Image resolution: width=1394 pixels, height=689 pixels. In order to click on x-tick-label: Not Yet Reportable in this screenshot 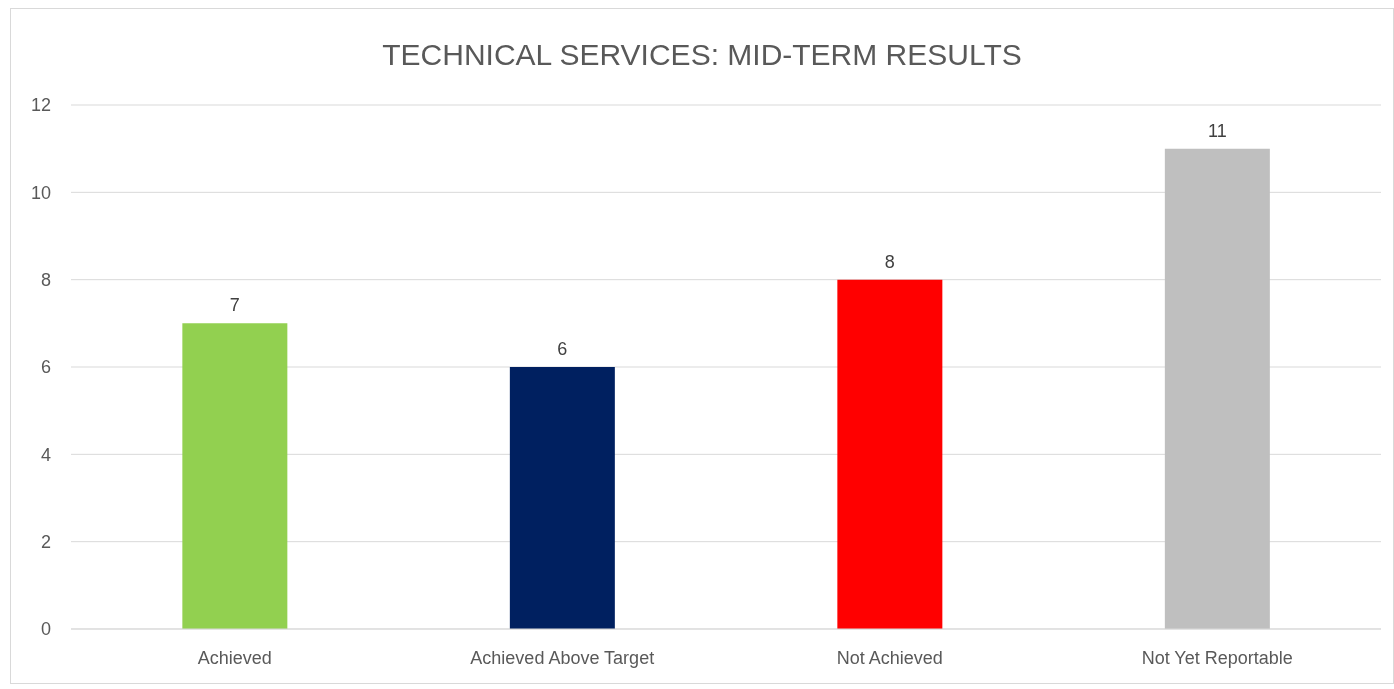, I will do `click(1217, 657)`.